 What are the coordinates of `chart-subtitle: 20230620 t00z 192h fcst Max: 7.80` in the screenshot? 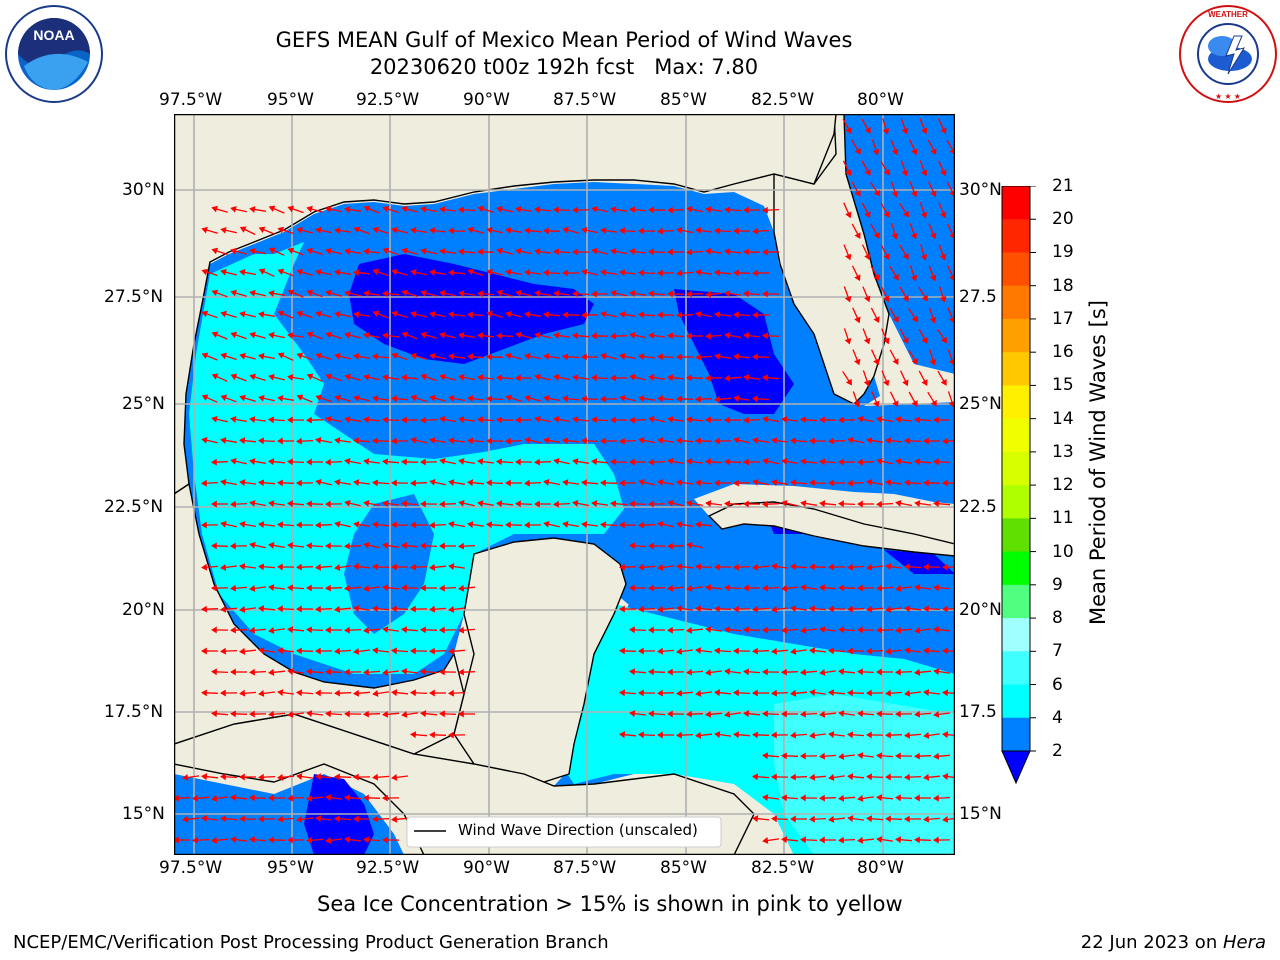 It's located at (564, 67).